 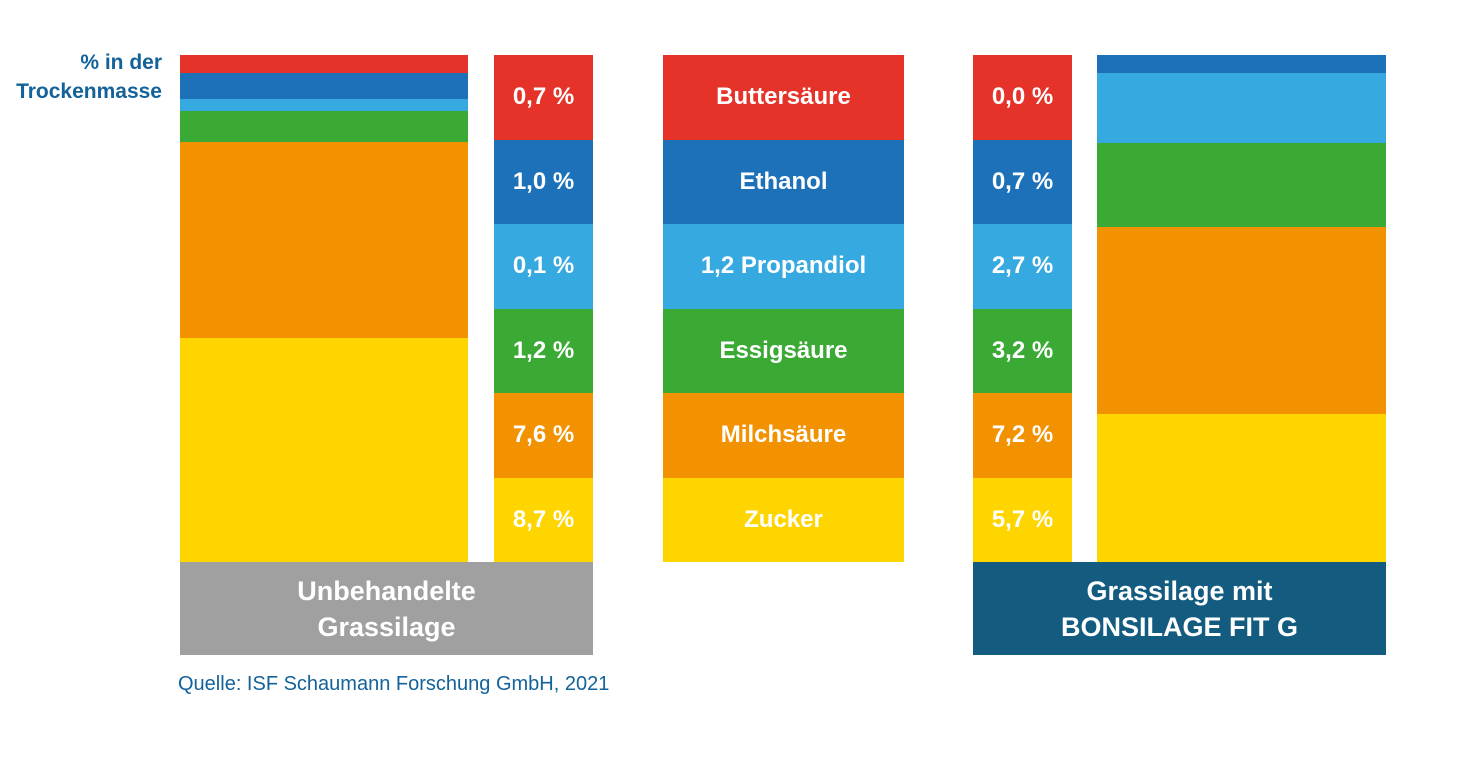 I want to click on value-label-ethanol: 1,0 %, so click(x=543, y=181).